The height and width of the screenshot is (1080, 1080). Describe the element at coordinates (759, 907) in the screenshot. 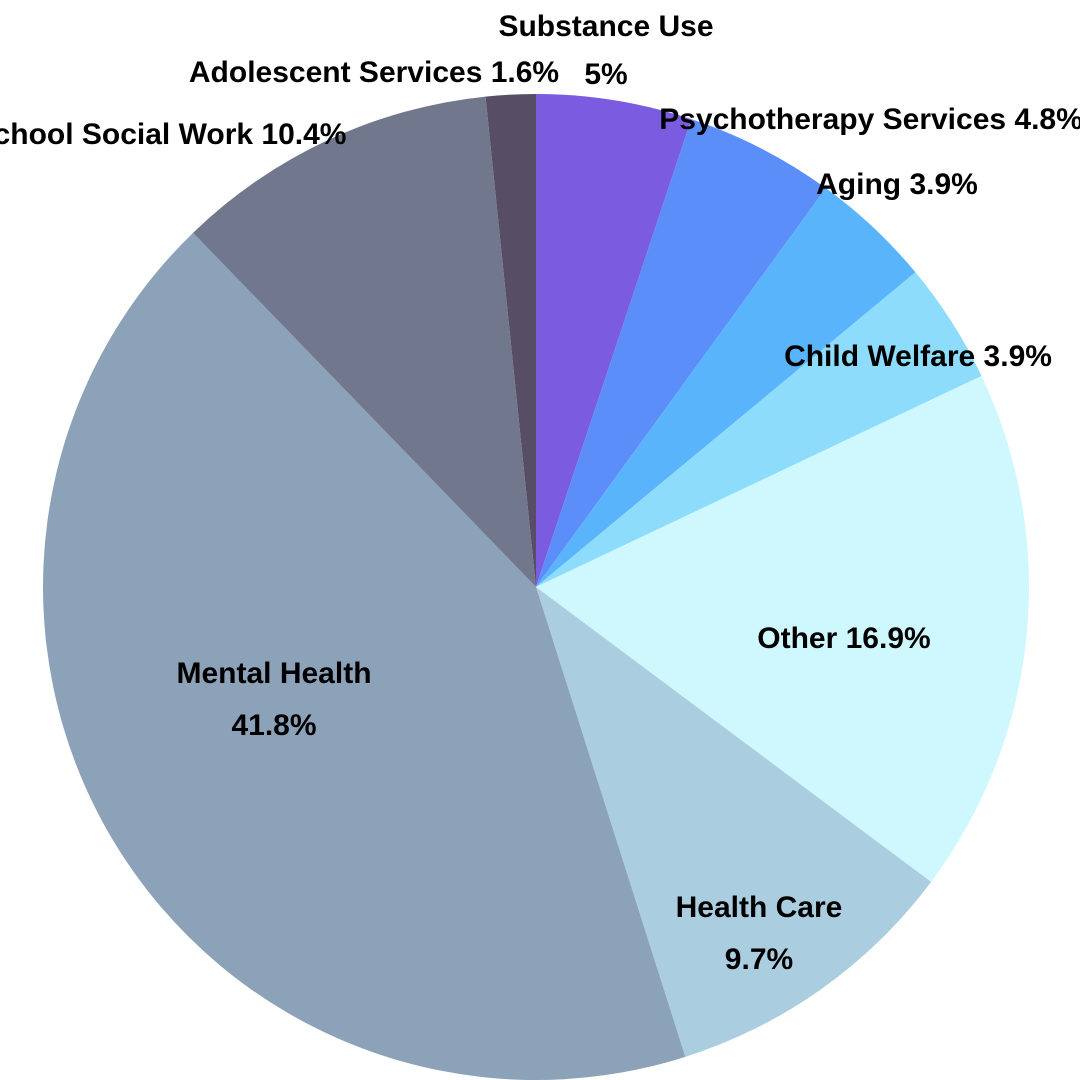

I see `slice-label-health-care-name: Health Care` at that location.